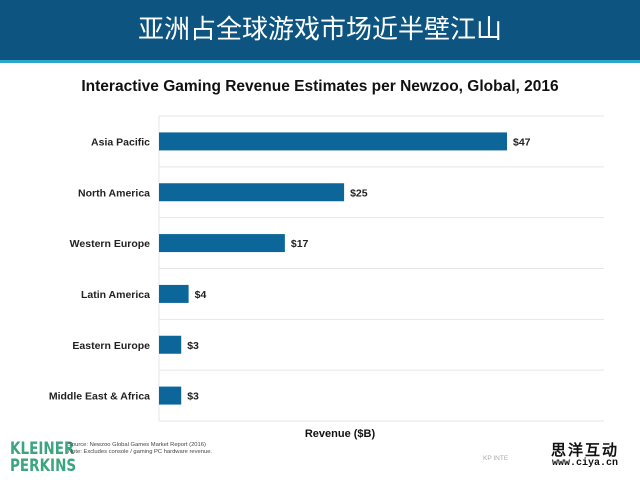 The width and height of the screenshot is (640, 480). Describe the element at coordinates (252, 192) in the screenshot. I see `bar-north-america` at that location.